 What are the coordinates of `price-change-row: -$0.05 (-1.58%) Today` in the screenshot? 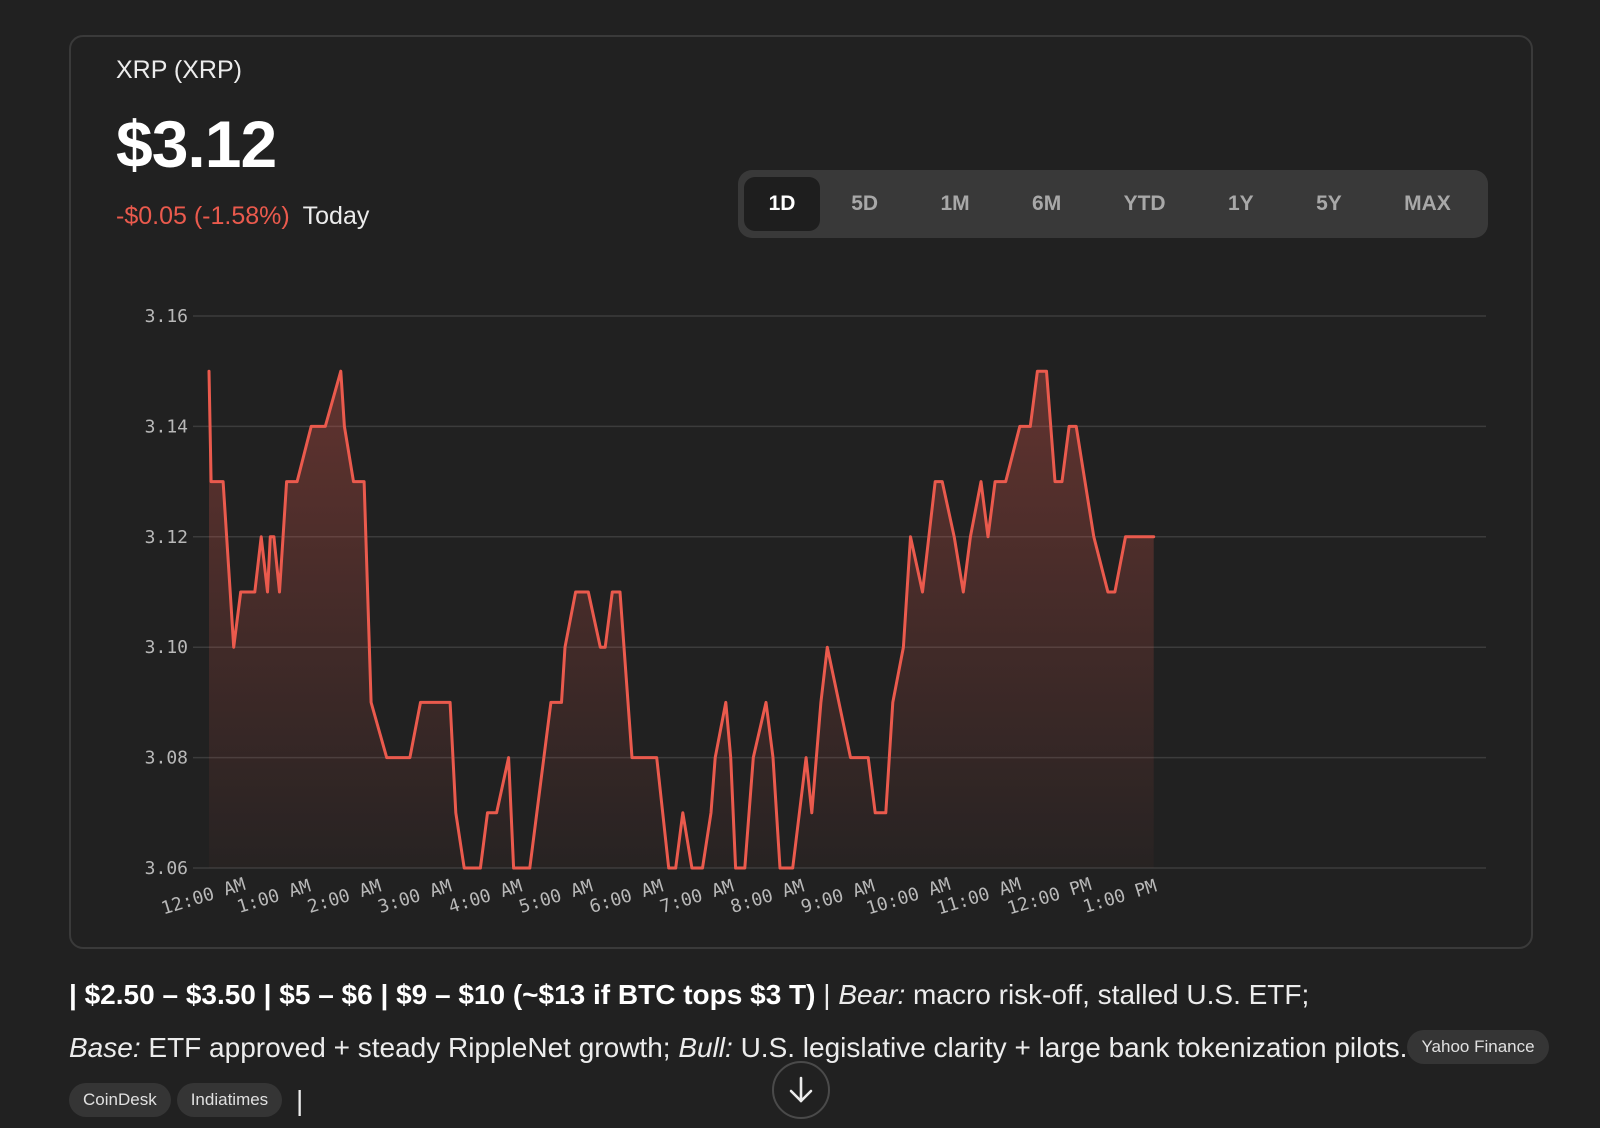 It's located at (242, 216).